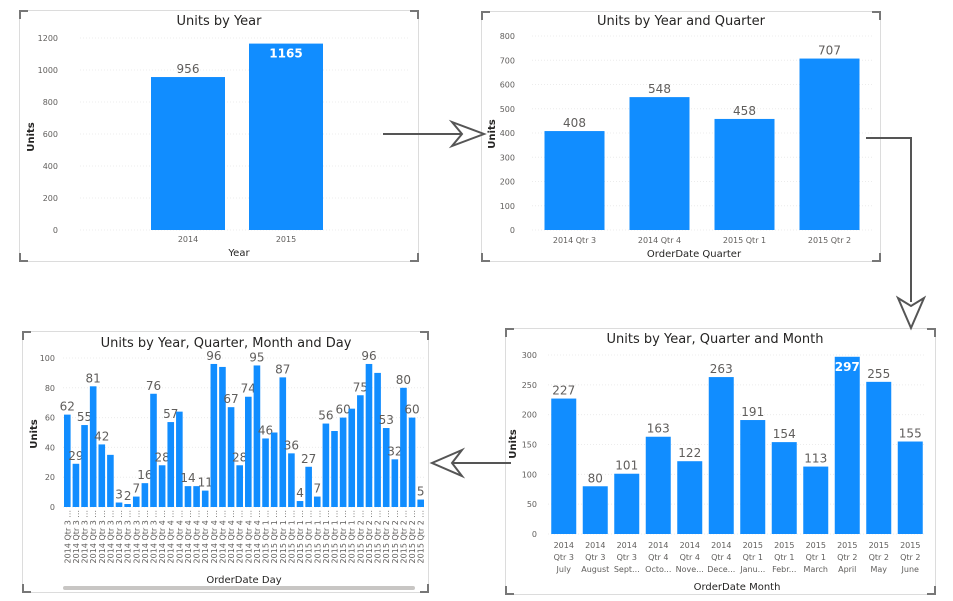 The image size is (953, 601). I want to click on bar-group: 32, so click(394, 475).